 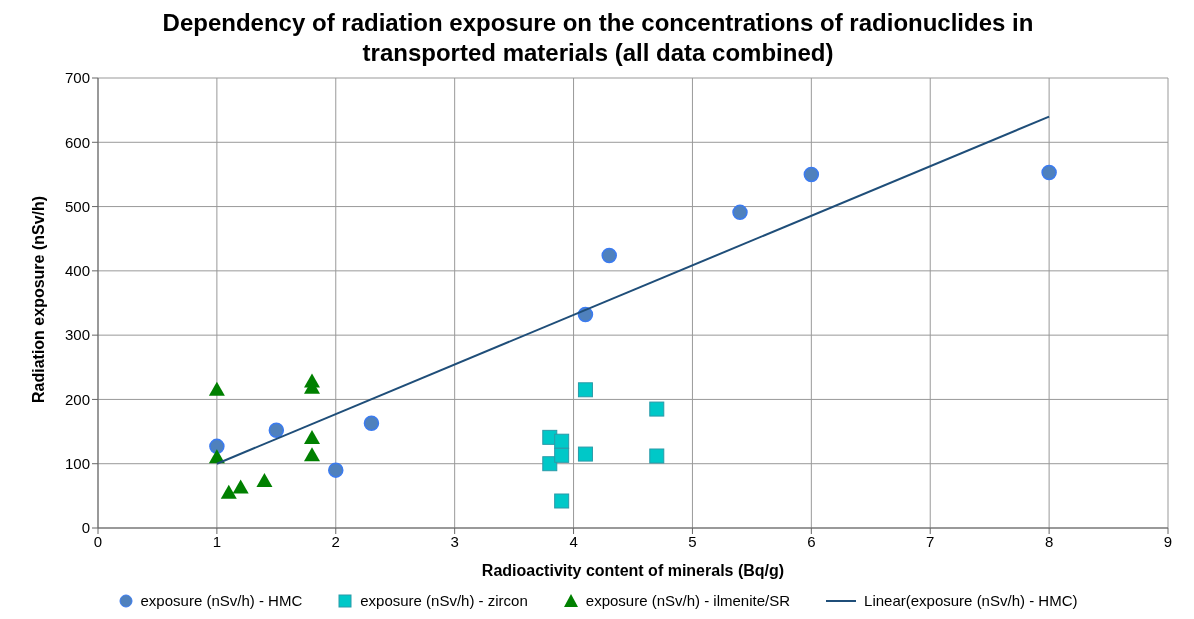 What do you see at coordinates (77, 464) in the screenshot?
I see `y-tick-label: 100` at bounding box center [77, 464].